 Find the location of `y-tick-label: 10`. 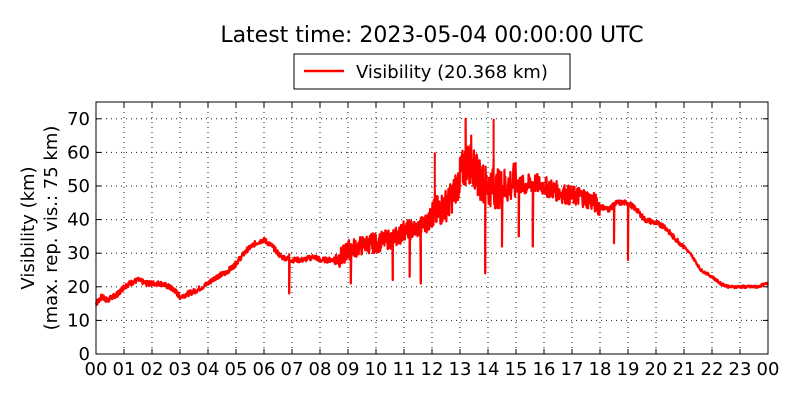

y-tick-label: 10 is located at coordinates (78, 320).